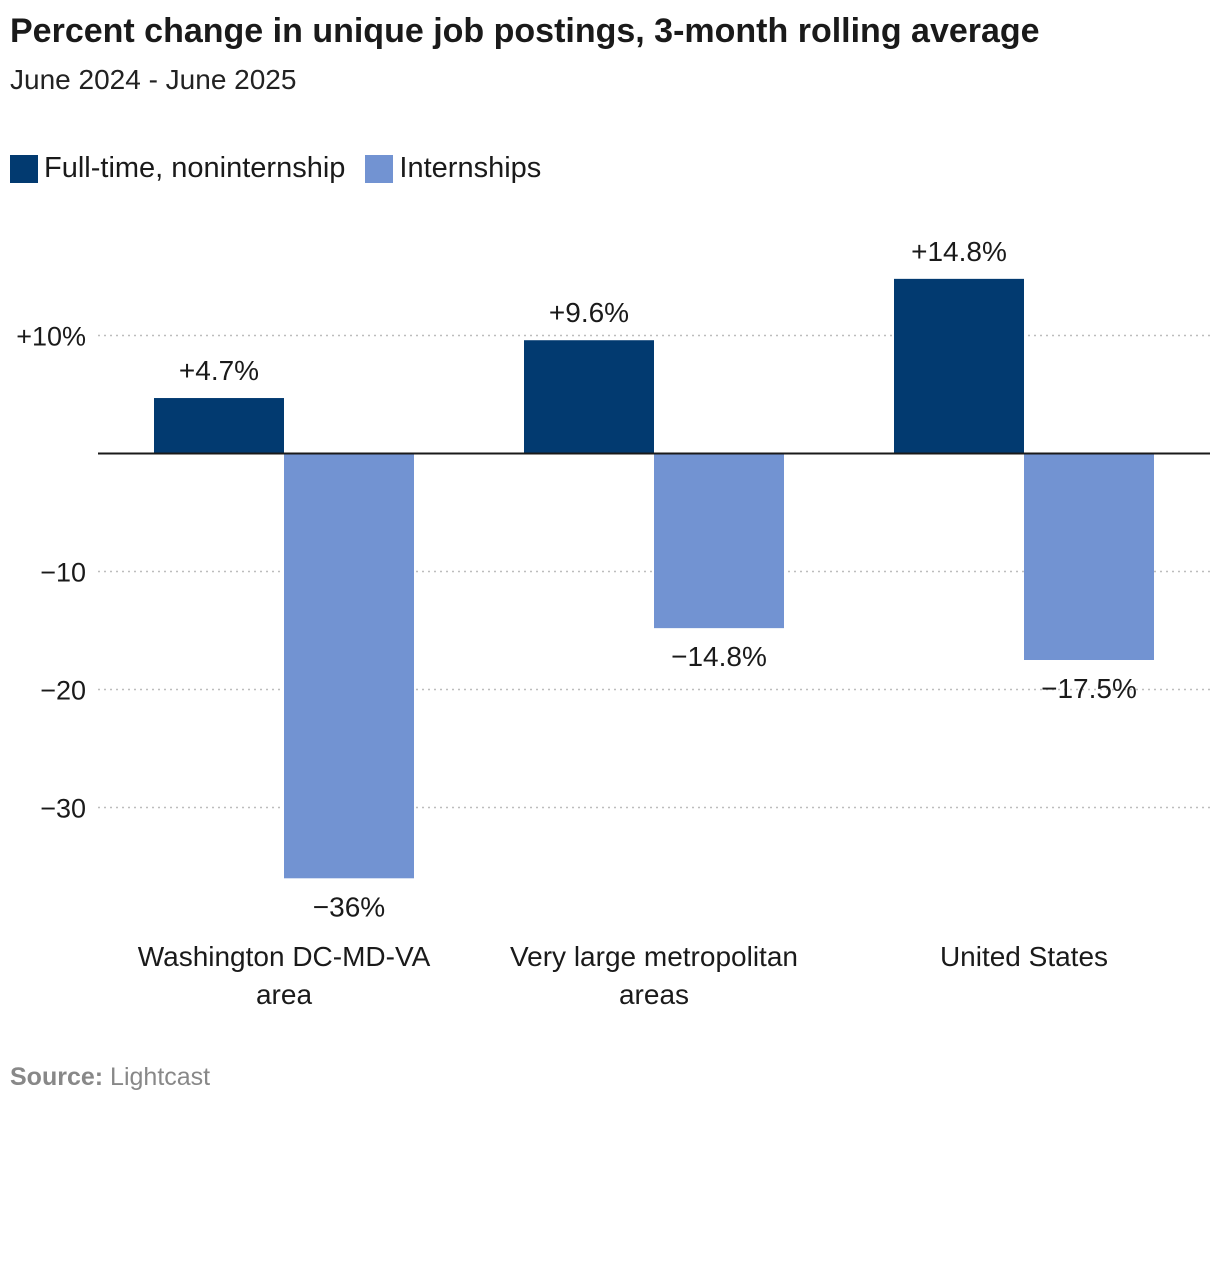  I want to click on source-note: Source: Lightcast, so click(110, 1077).